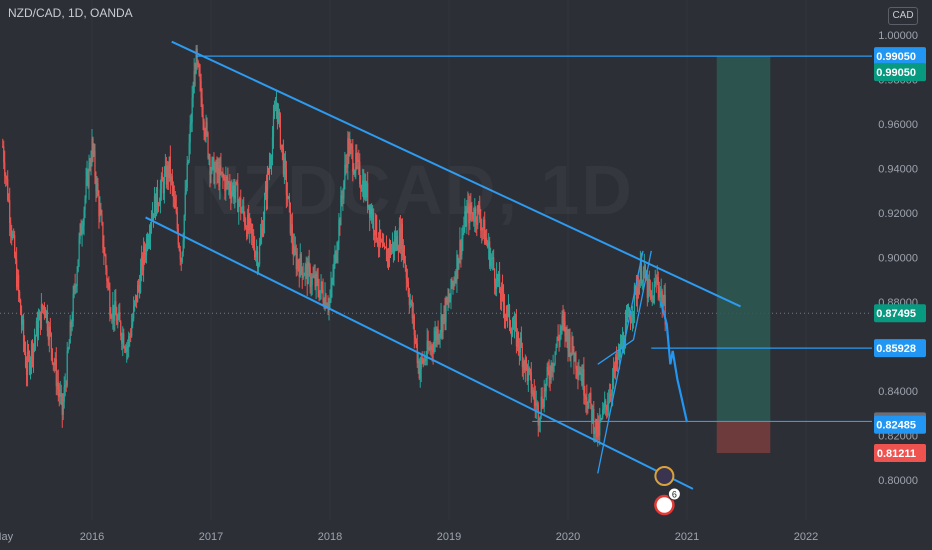 This screenshot has height=550, width=932. I want to click on news-event-icon, so click(664, 476).